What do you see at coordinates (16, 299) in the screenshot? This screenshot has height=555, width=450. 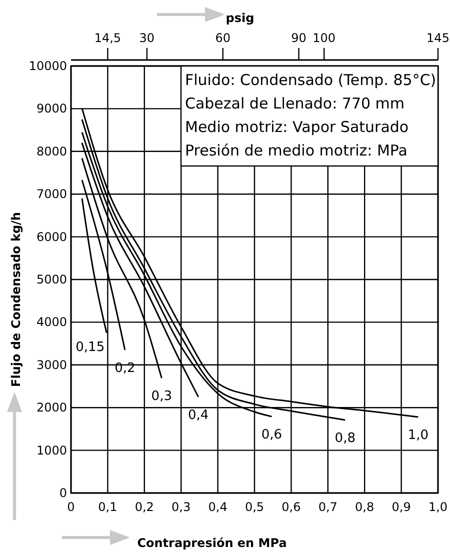 I see `y-axis-title: Flujo de Condensado kg/h` at bounding box center [16, 299].